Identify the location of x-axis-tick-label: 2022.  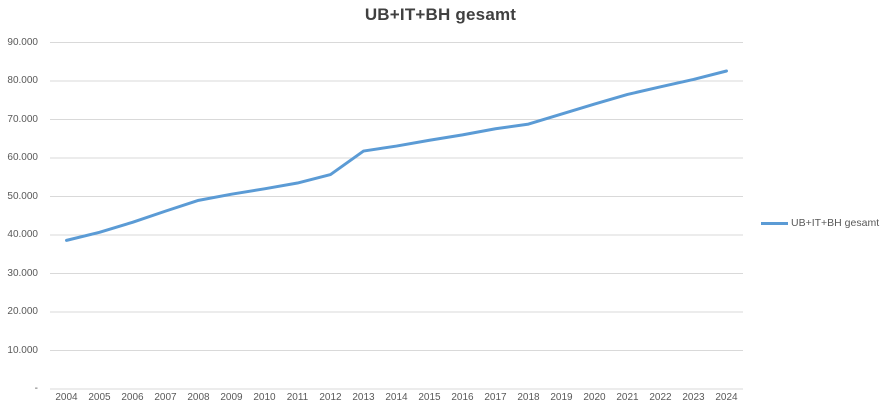
(660, 397).